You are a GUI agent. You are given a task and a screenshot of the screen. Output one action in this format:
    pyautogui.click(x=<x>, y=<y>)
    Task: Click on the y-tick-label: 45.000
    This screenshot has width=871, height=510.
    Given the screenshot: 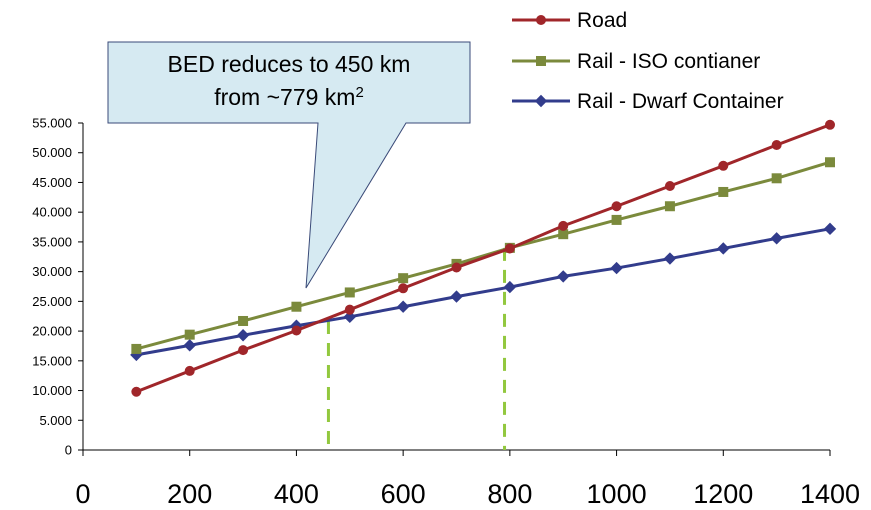 What is the action you would take?
    pyautogui.click(x=52, y=182)
    